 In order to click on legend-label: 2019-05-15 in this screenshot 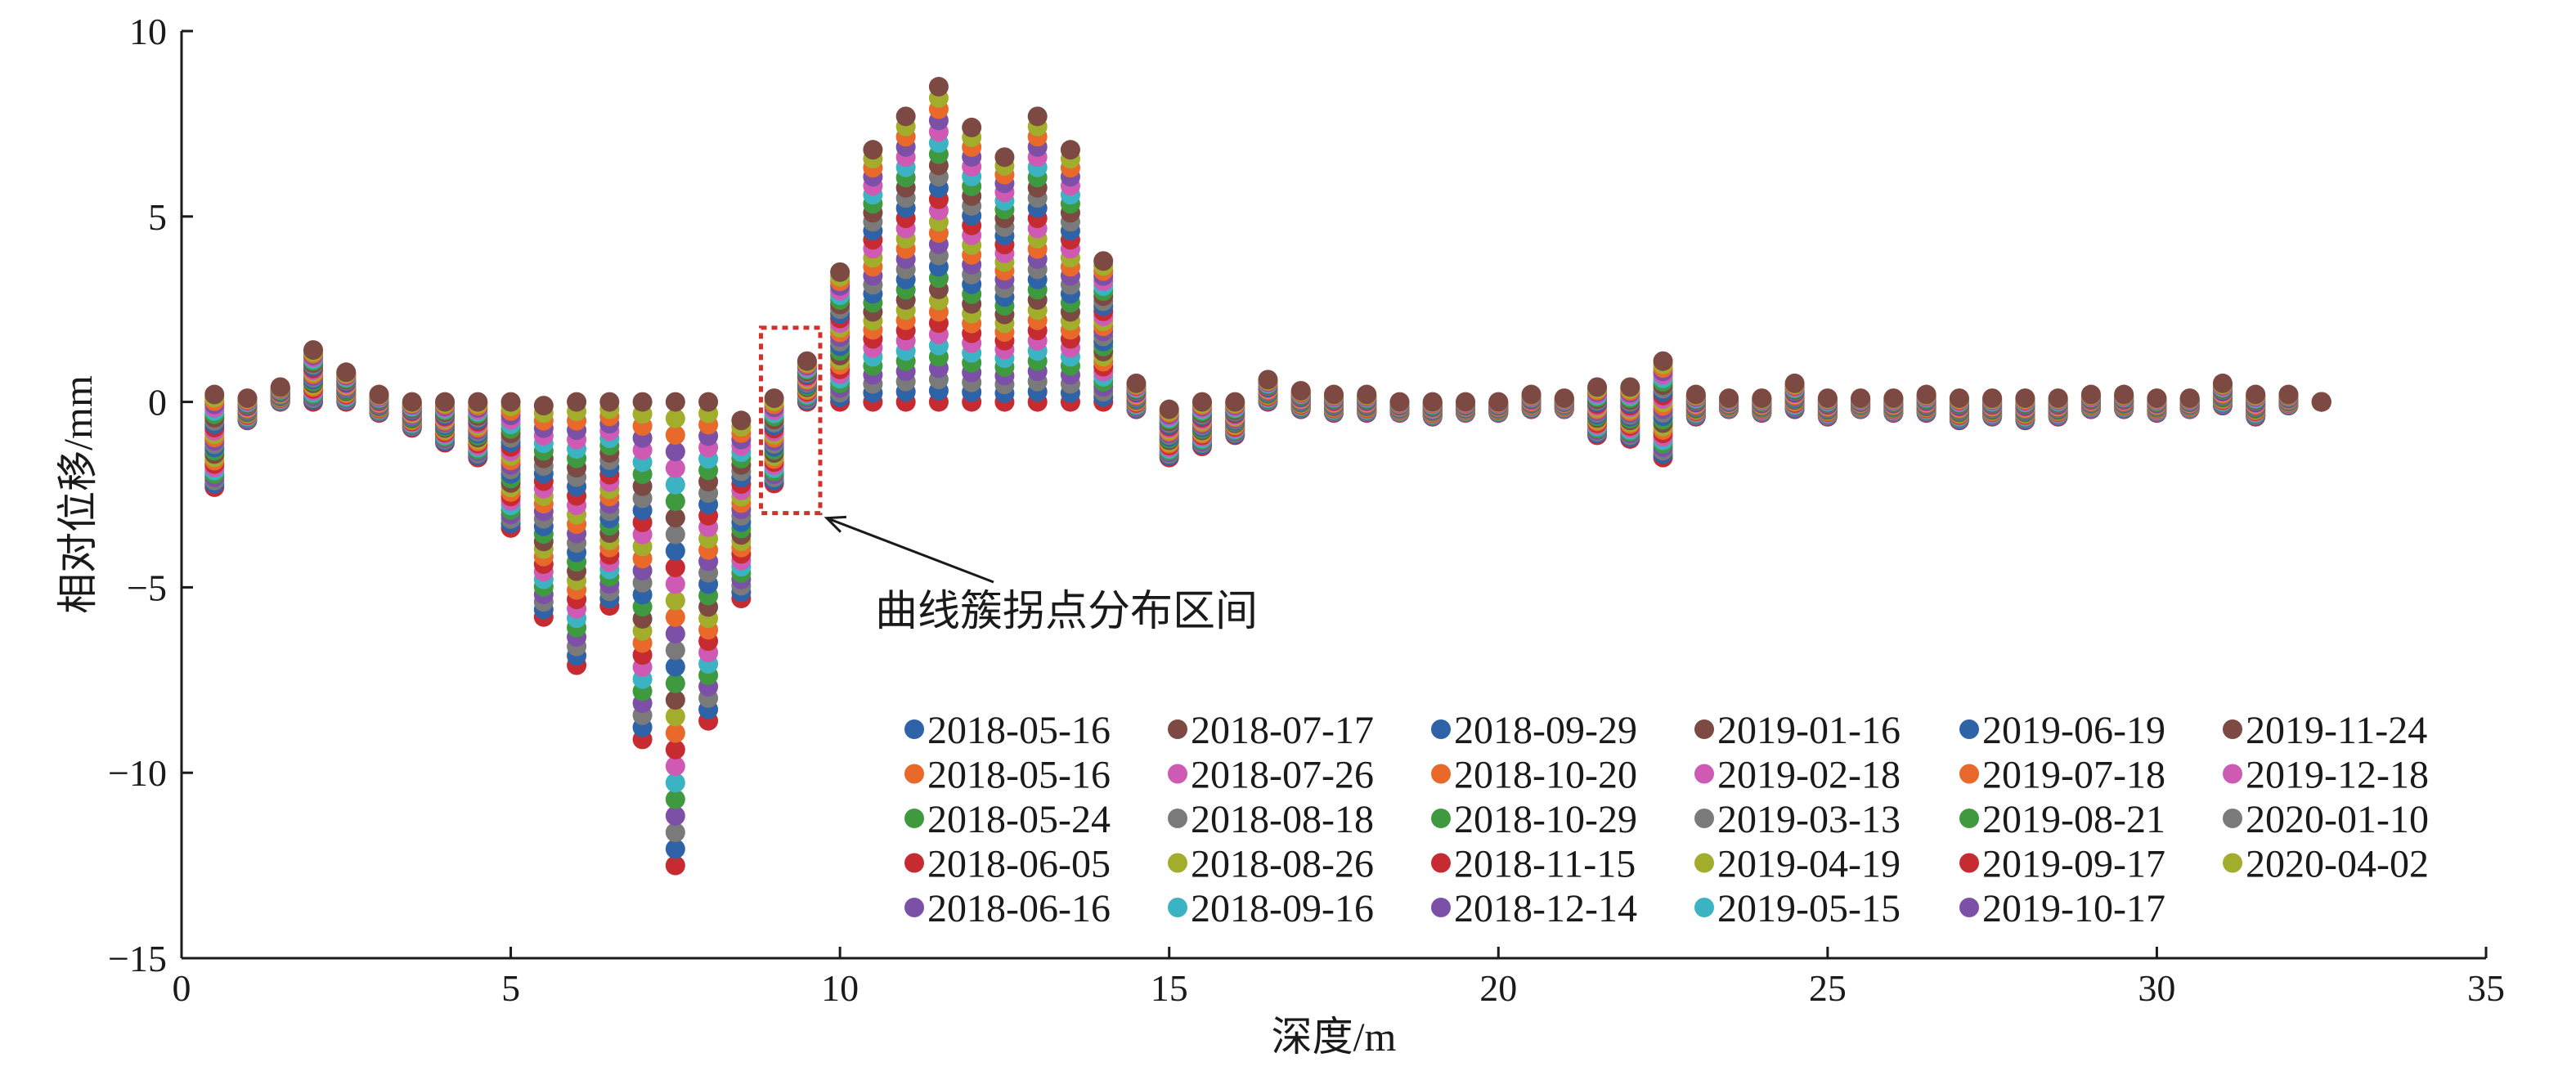, I will do `click(1809, 908)`.